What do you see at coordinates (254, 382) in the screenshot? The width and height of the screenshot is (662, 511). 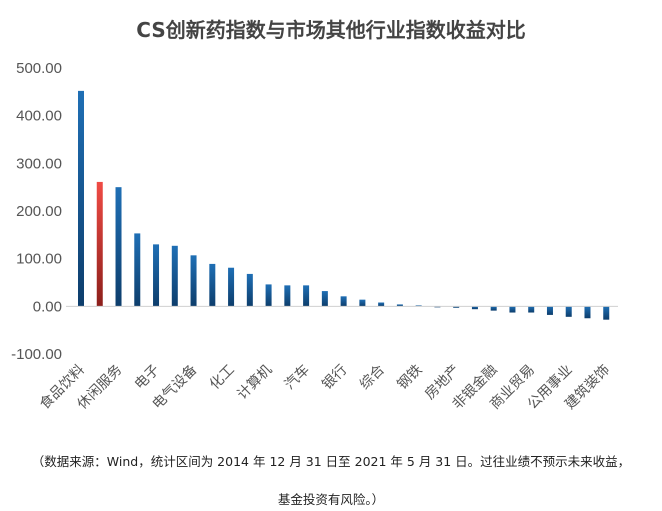 I see `x-category-label: 计算机` at bounding box center [254, 382].